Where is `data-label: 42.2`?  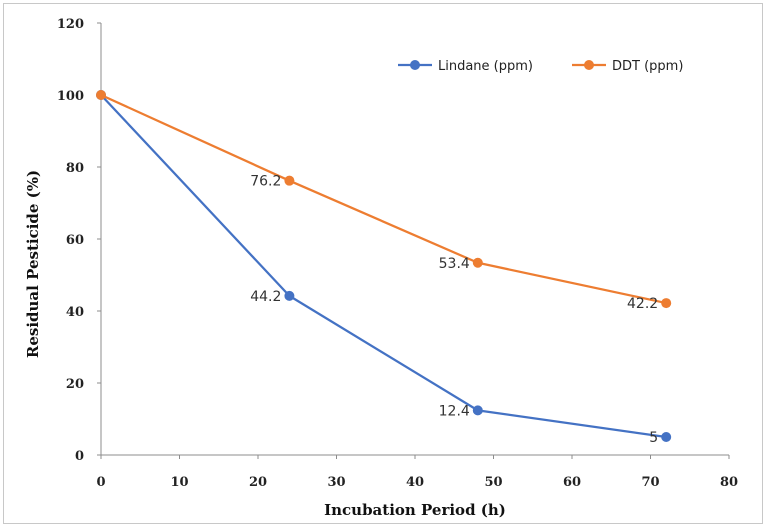
data-label: 42.2 is located at coordinates (642, 304).